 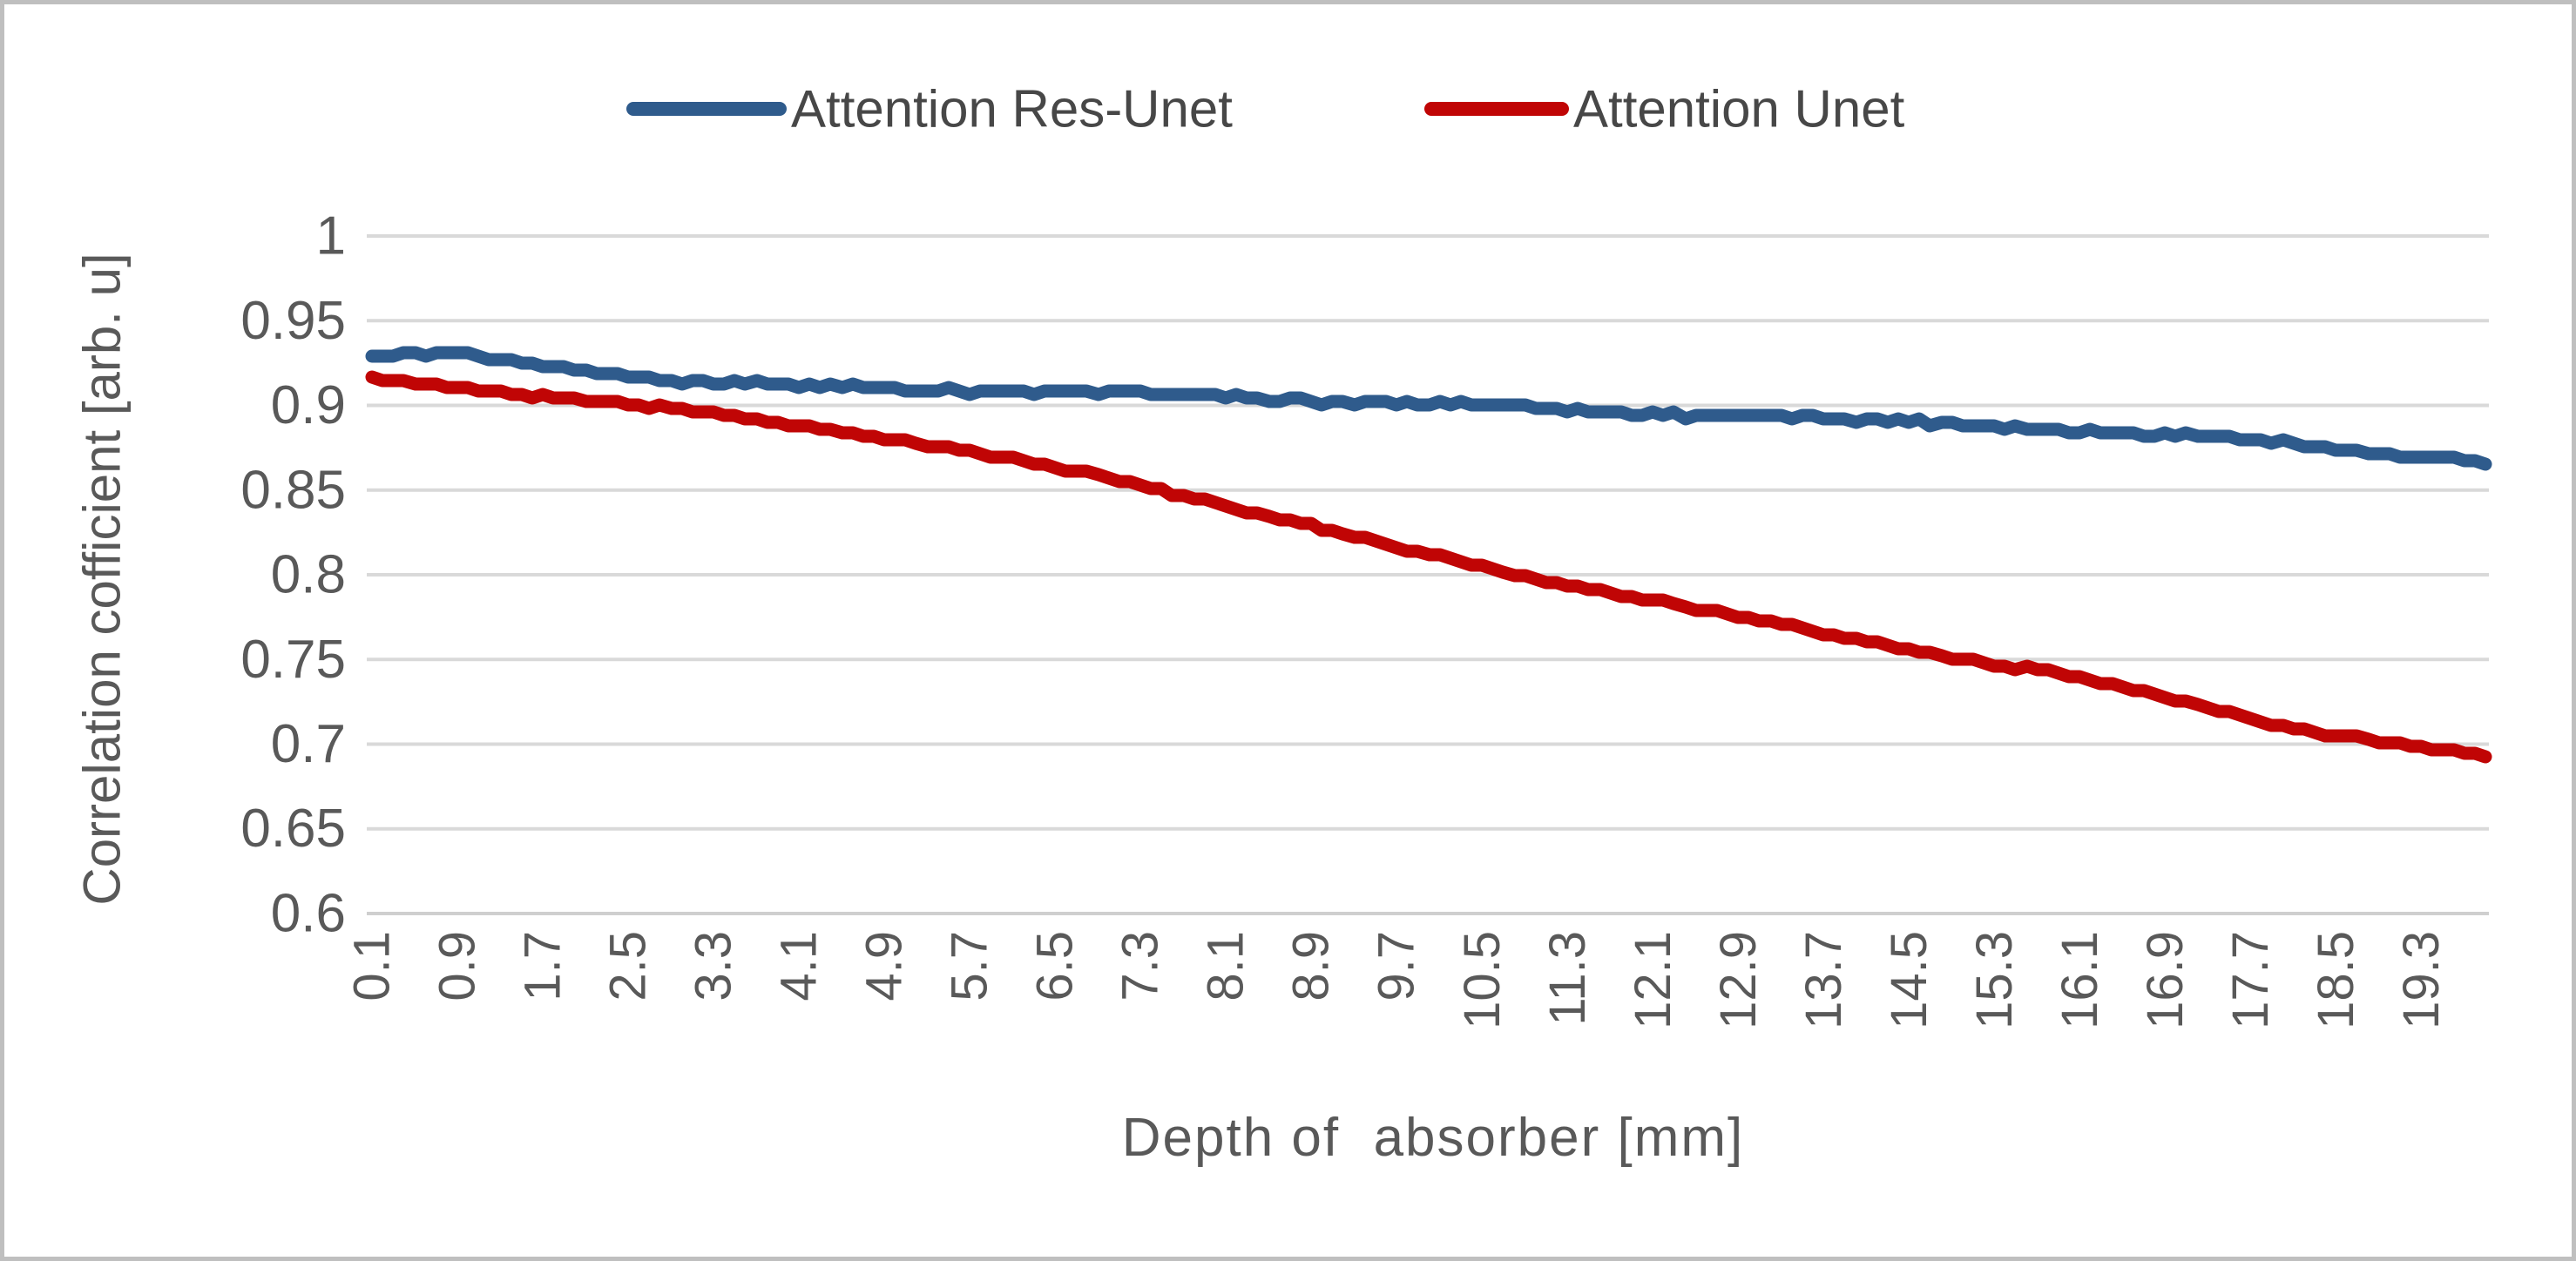 What do you see at coordinates (1433, 1138) in the screenshot?
I see `x-axis-title: Depth of absorber [mm]` at bounding box center [1433, 1138].